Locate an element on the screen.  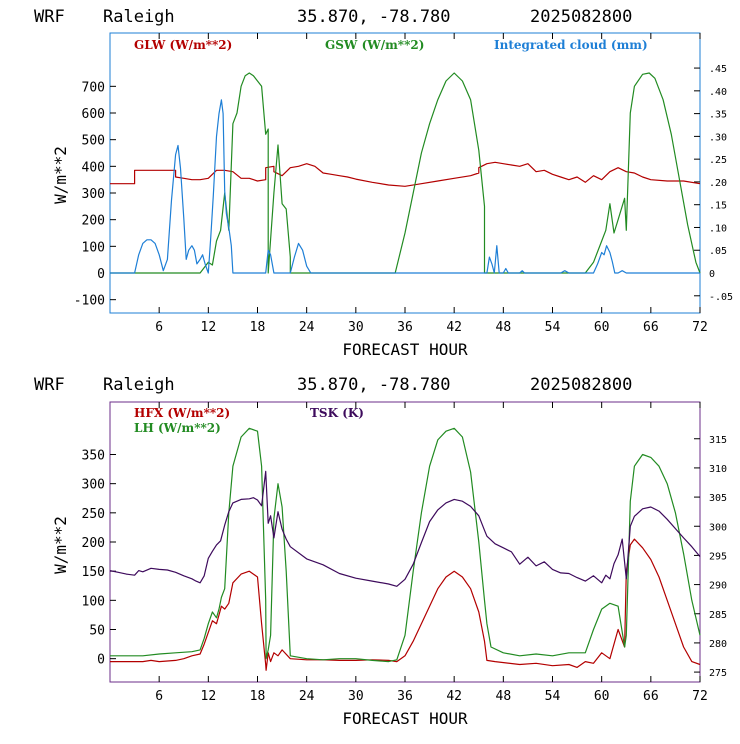
chart2-y2tick-label: 305 is located at coordinates (718, 498).